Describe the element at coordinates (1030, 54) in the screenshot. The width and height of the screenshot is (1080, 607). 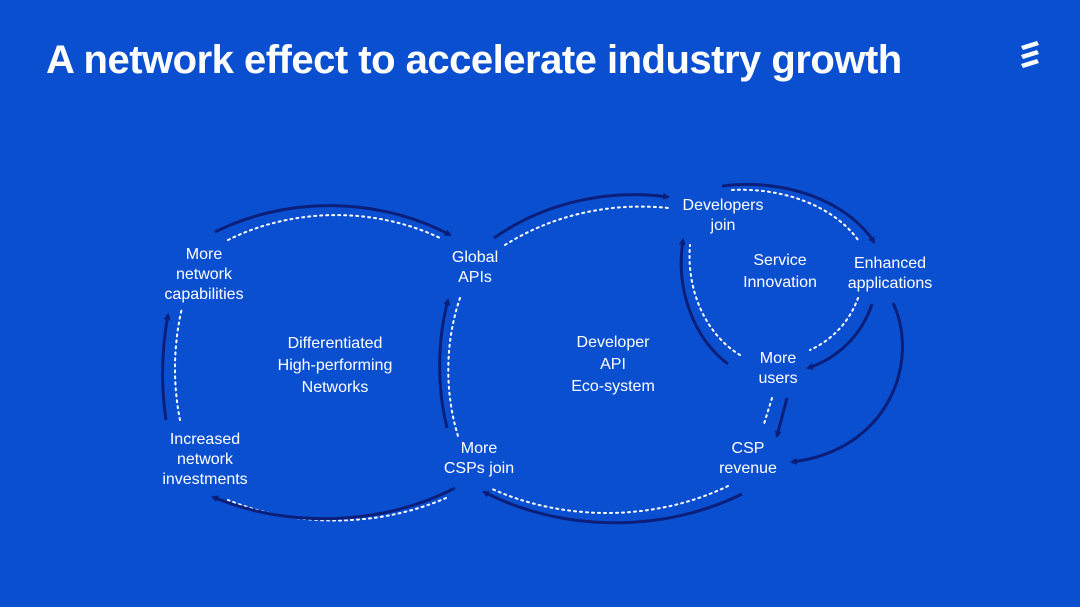
I see `ericsson-logo-icon` at that location.